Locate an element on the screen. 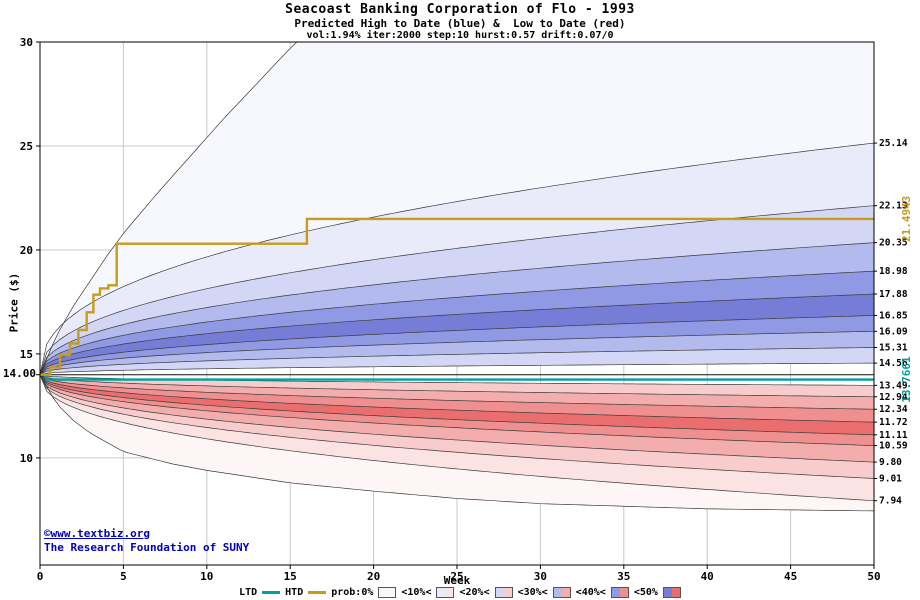  y-axis-title: Price ($) is located at coordinates (14, 302).